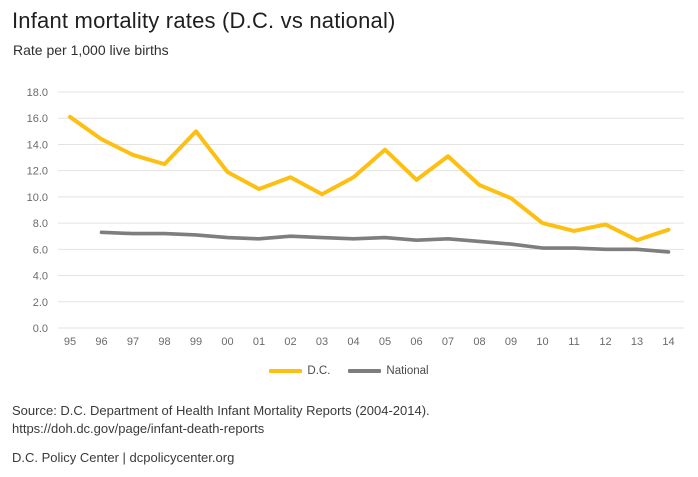 Image resolution: width=698 pixels, height=477 pixels. Describe the element at coordinates (365, 371) in the screenshot. I see `national-line-swatch` at that location.